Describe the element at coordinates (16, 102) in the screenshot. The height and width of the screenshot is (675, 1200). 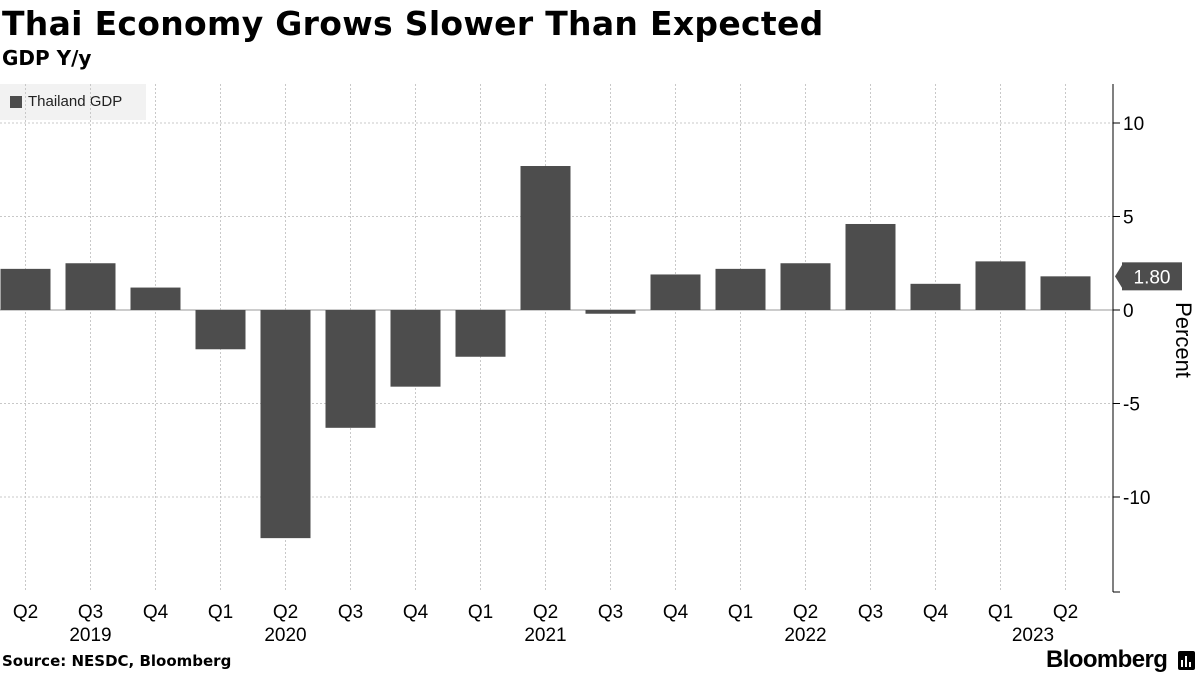
I see `legend-swatch` at that location.